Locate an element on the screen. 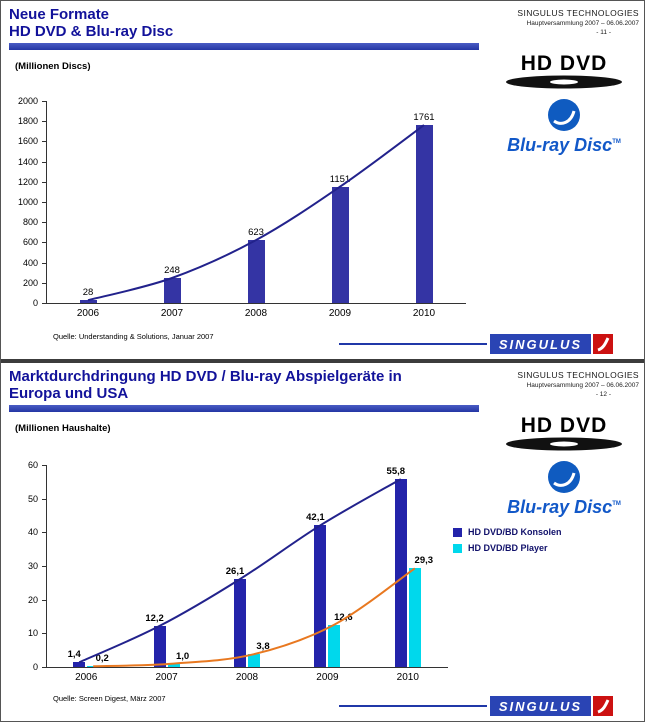  format-logos: HD DVD Blu-ray DiscTM is located at coordinates (564, 104).